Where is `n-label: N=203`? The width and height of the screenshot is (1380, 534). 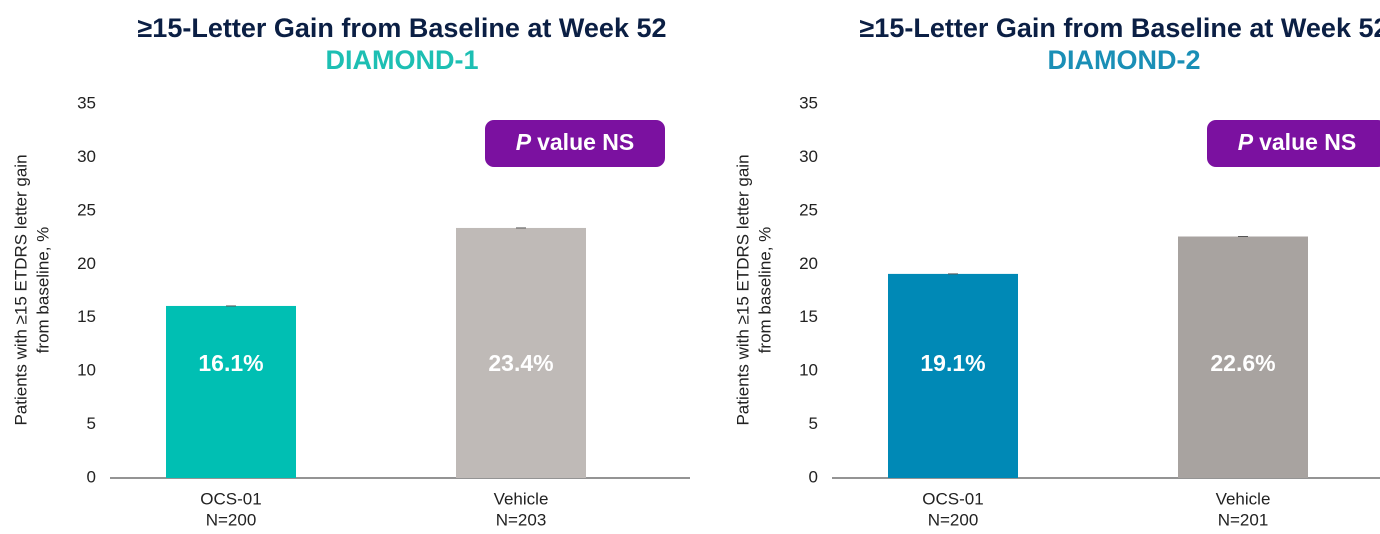
n-label: N=203 is located at coordinates (521, 519).